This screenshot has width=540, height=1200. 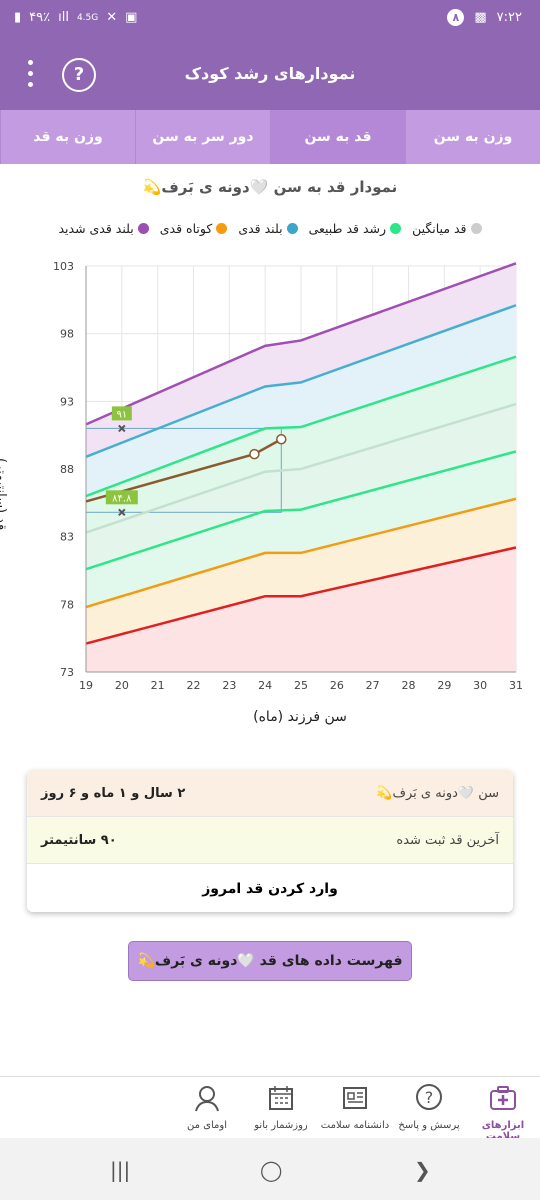 What do you see at coordinates (429, 1111) in the screenshot?
I see `nav-qa: ? پرسش و پاسخ` at bounding box center [429, 1111].